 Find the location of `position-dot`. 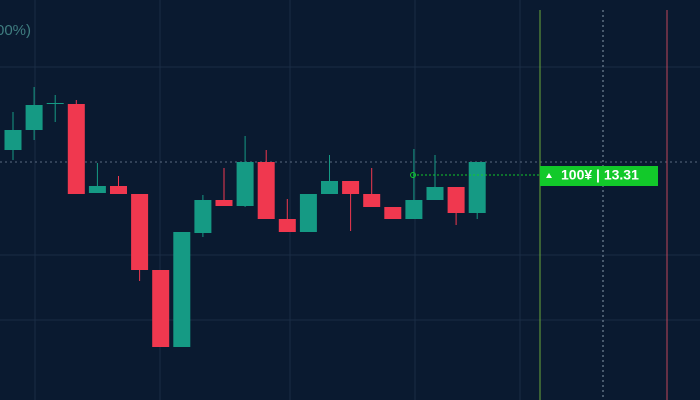

position-dot is located at coordinates (413, 175).